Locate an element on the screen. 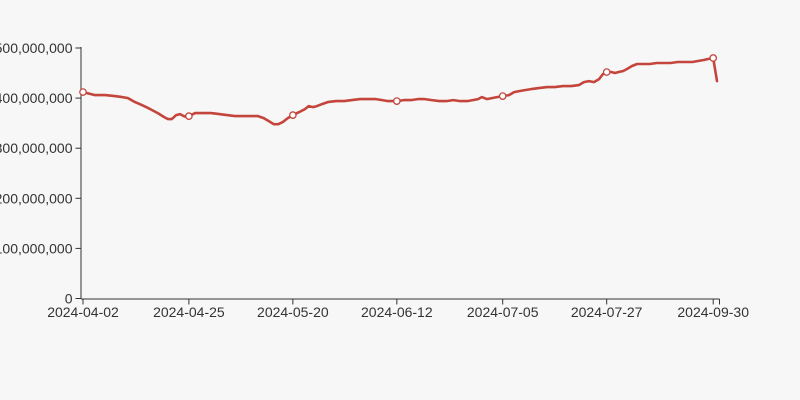 The image size is (800, 400). y-axis-tick-label: 200,000,000 is located at coordinates (36, 198).